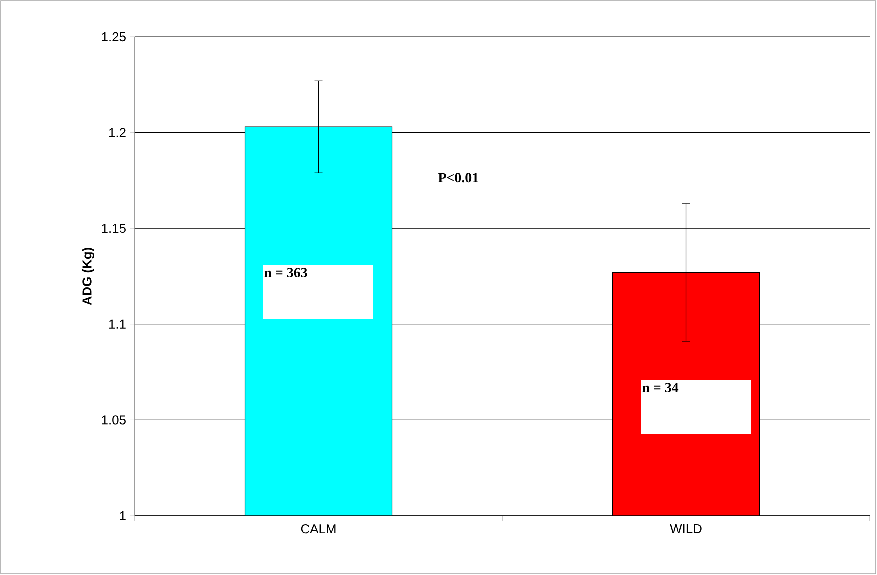 The image size is (877, 575). Describe the element at coordinates (686, 529) in the screenshot. I see `x-tick-label: WILD` at that location.